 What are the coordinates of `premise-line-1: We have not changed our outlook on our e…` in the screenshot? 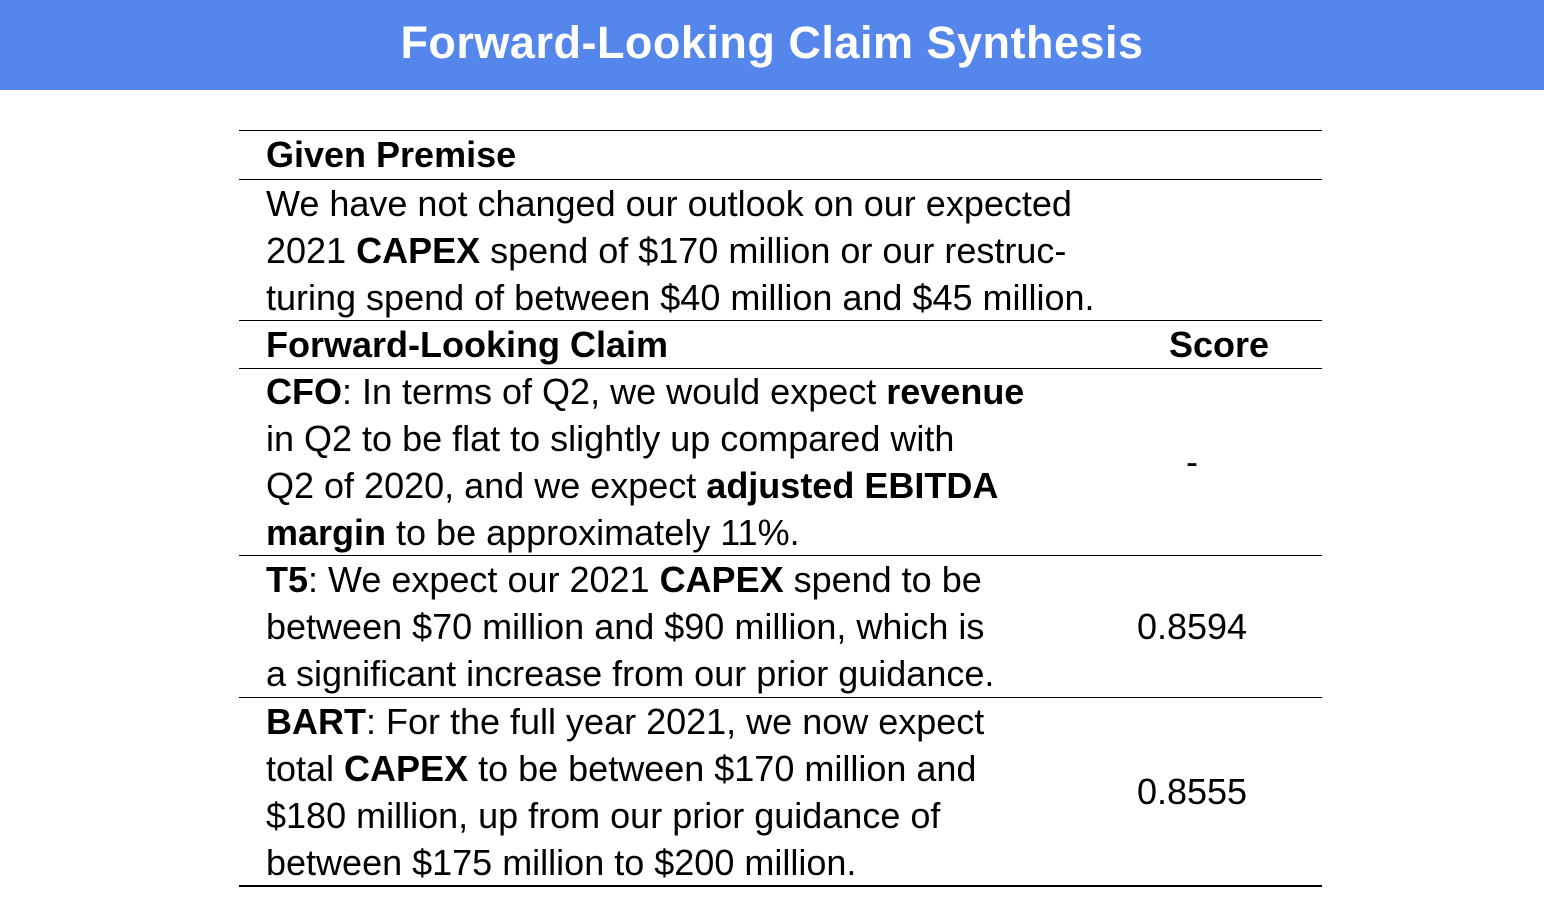 It's located at (669, 203).